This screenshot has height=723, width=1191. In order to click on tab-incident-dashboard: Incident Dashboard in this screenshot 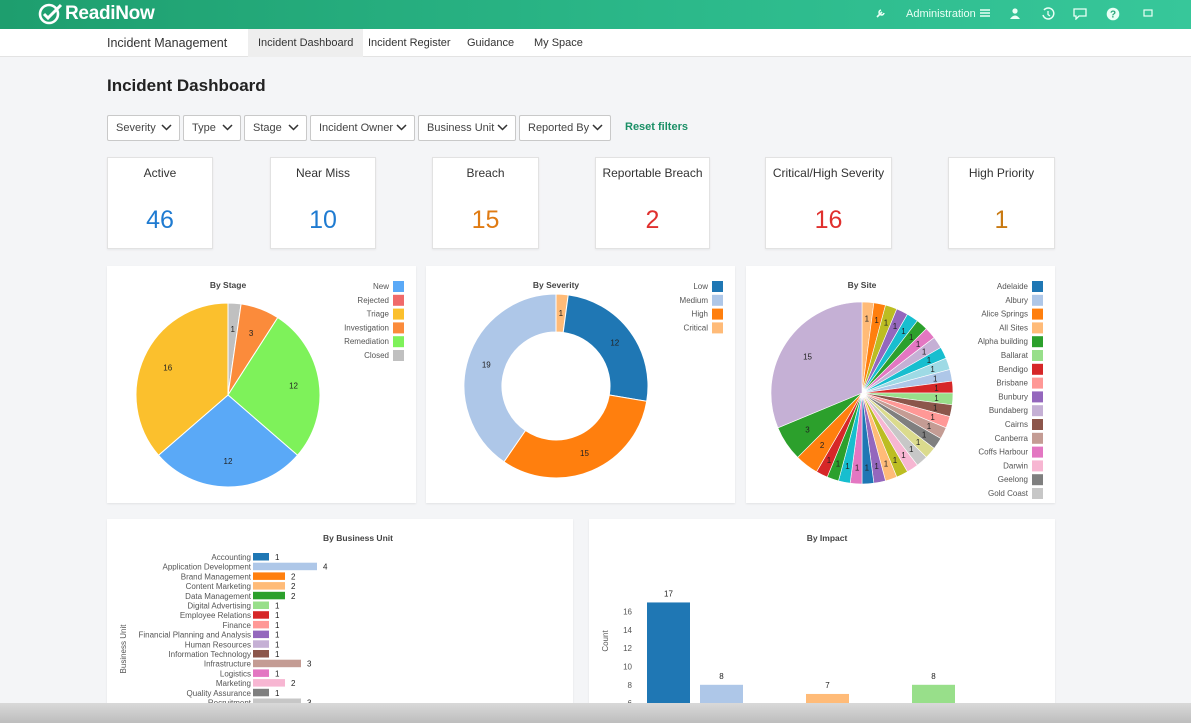, I will do `click(306, 43)`.